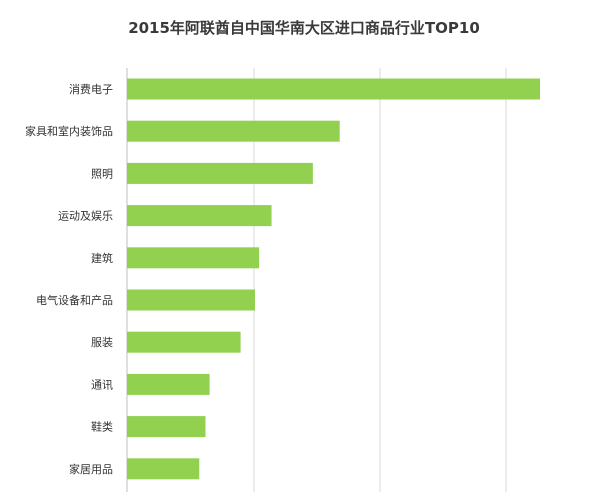 The width and height of the screenshot is (608, 499). I want to click on category-label-9: 鞋类, so click(102, 427).